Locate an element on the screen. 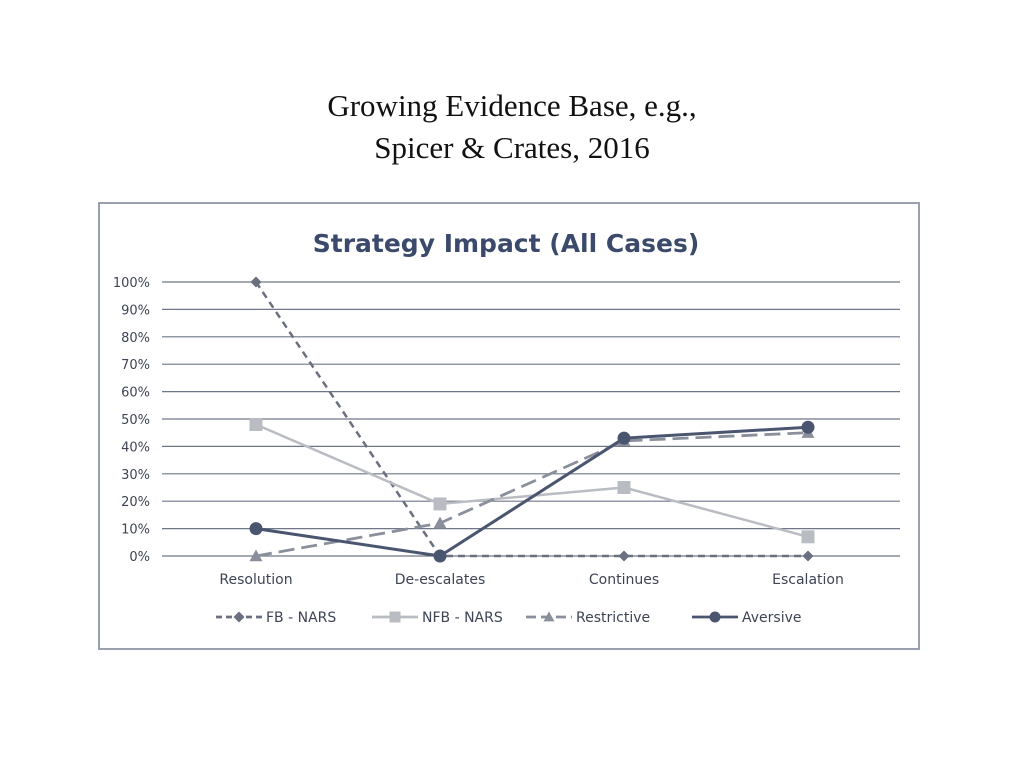 Image resolution: width=1024 pixels, height=768 pixels. y-tick-label: 10% is located at coordinates (135, 530).